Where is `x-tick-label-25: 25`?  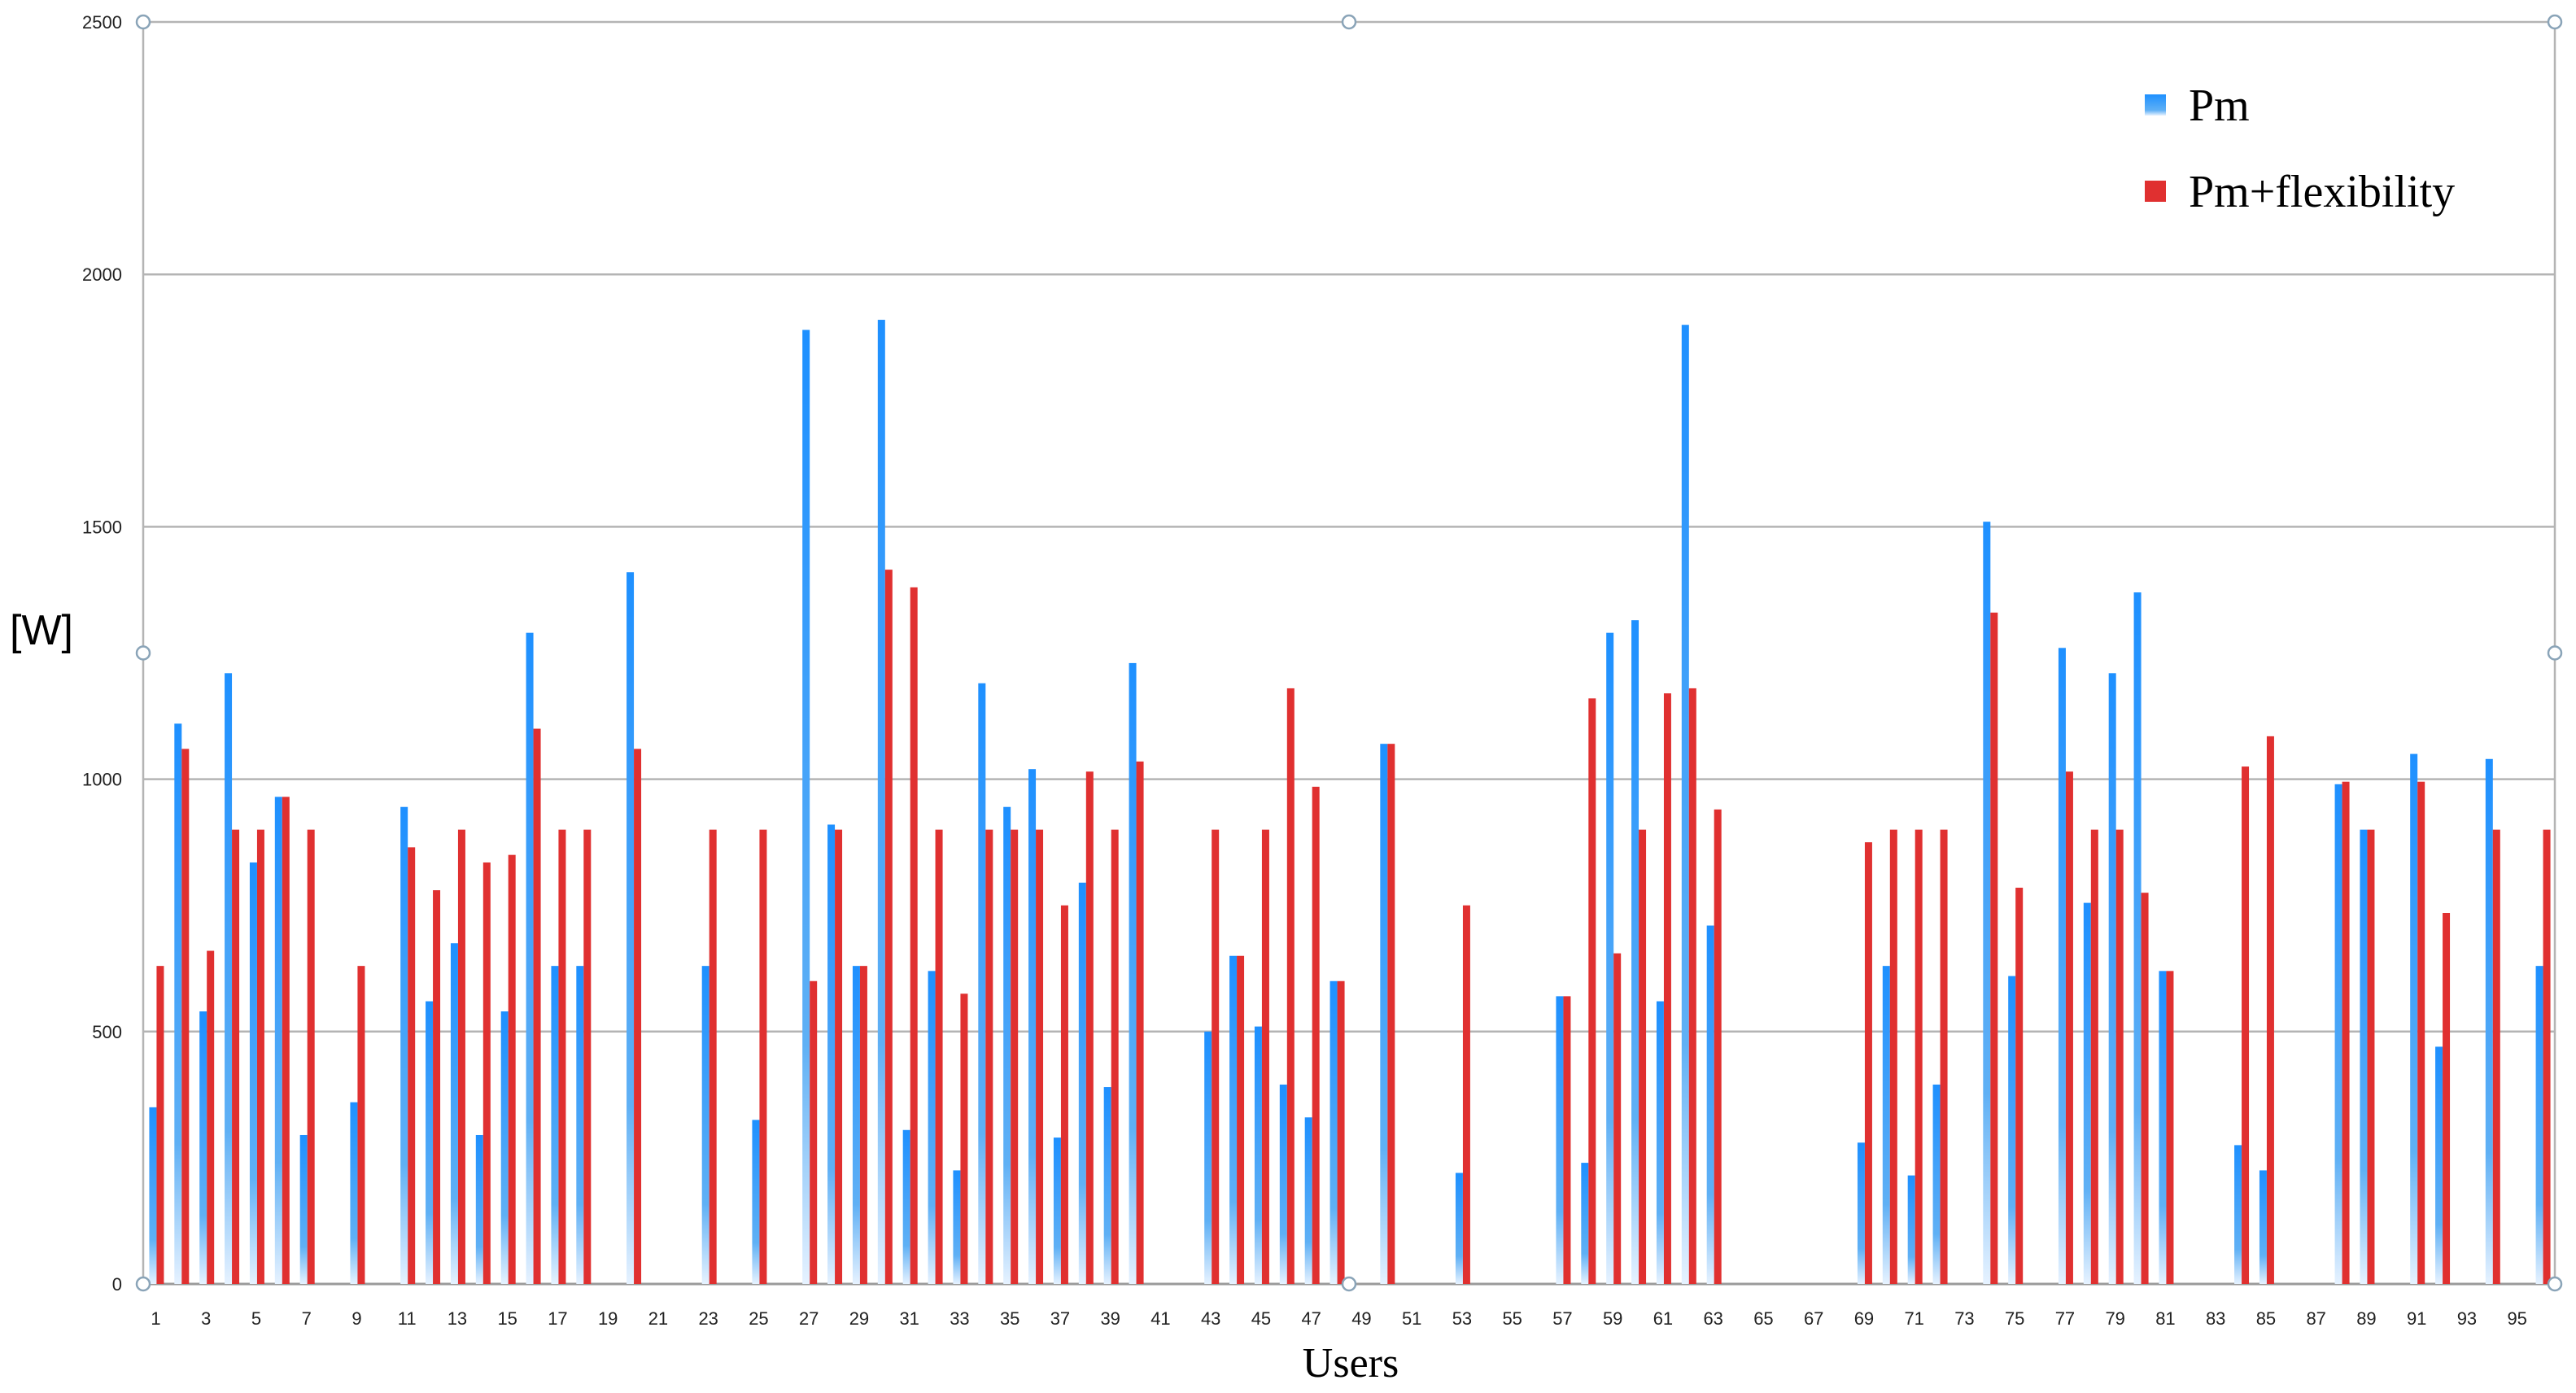 x-tick-label-25: 25 is located at coordinates (758, 1318).